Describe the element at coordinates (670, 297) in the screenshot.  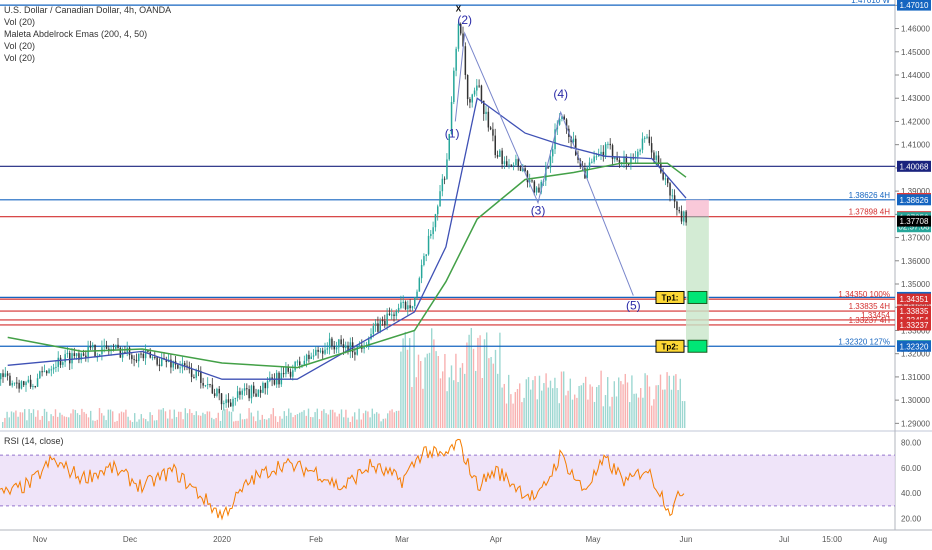
I see `target-tag-label: Tp1:` at that location.